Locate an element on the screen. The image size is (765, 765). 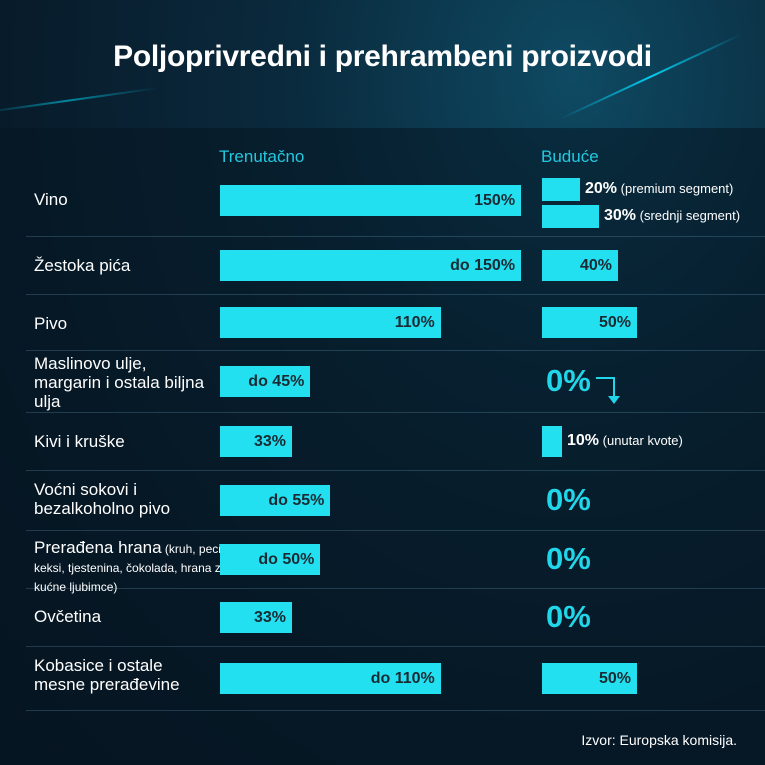
category-label-text: Vino is located at coordinates (51, 199).